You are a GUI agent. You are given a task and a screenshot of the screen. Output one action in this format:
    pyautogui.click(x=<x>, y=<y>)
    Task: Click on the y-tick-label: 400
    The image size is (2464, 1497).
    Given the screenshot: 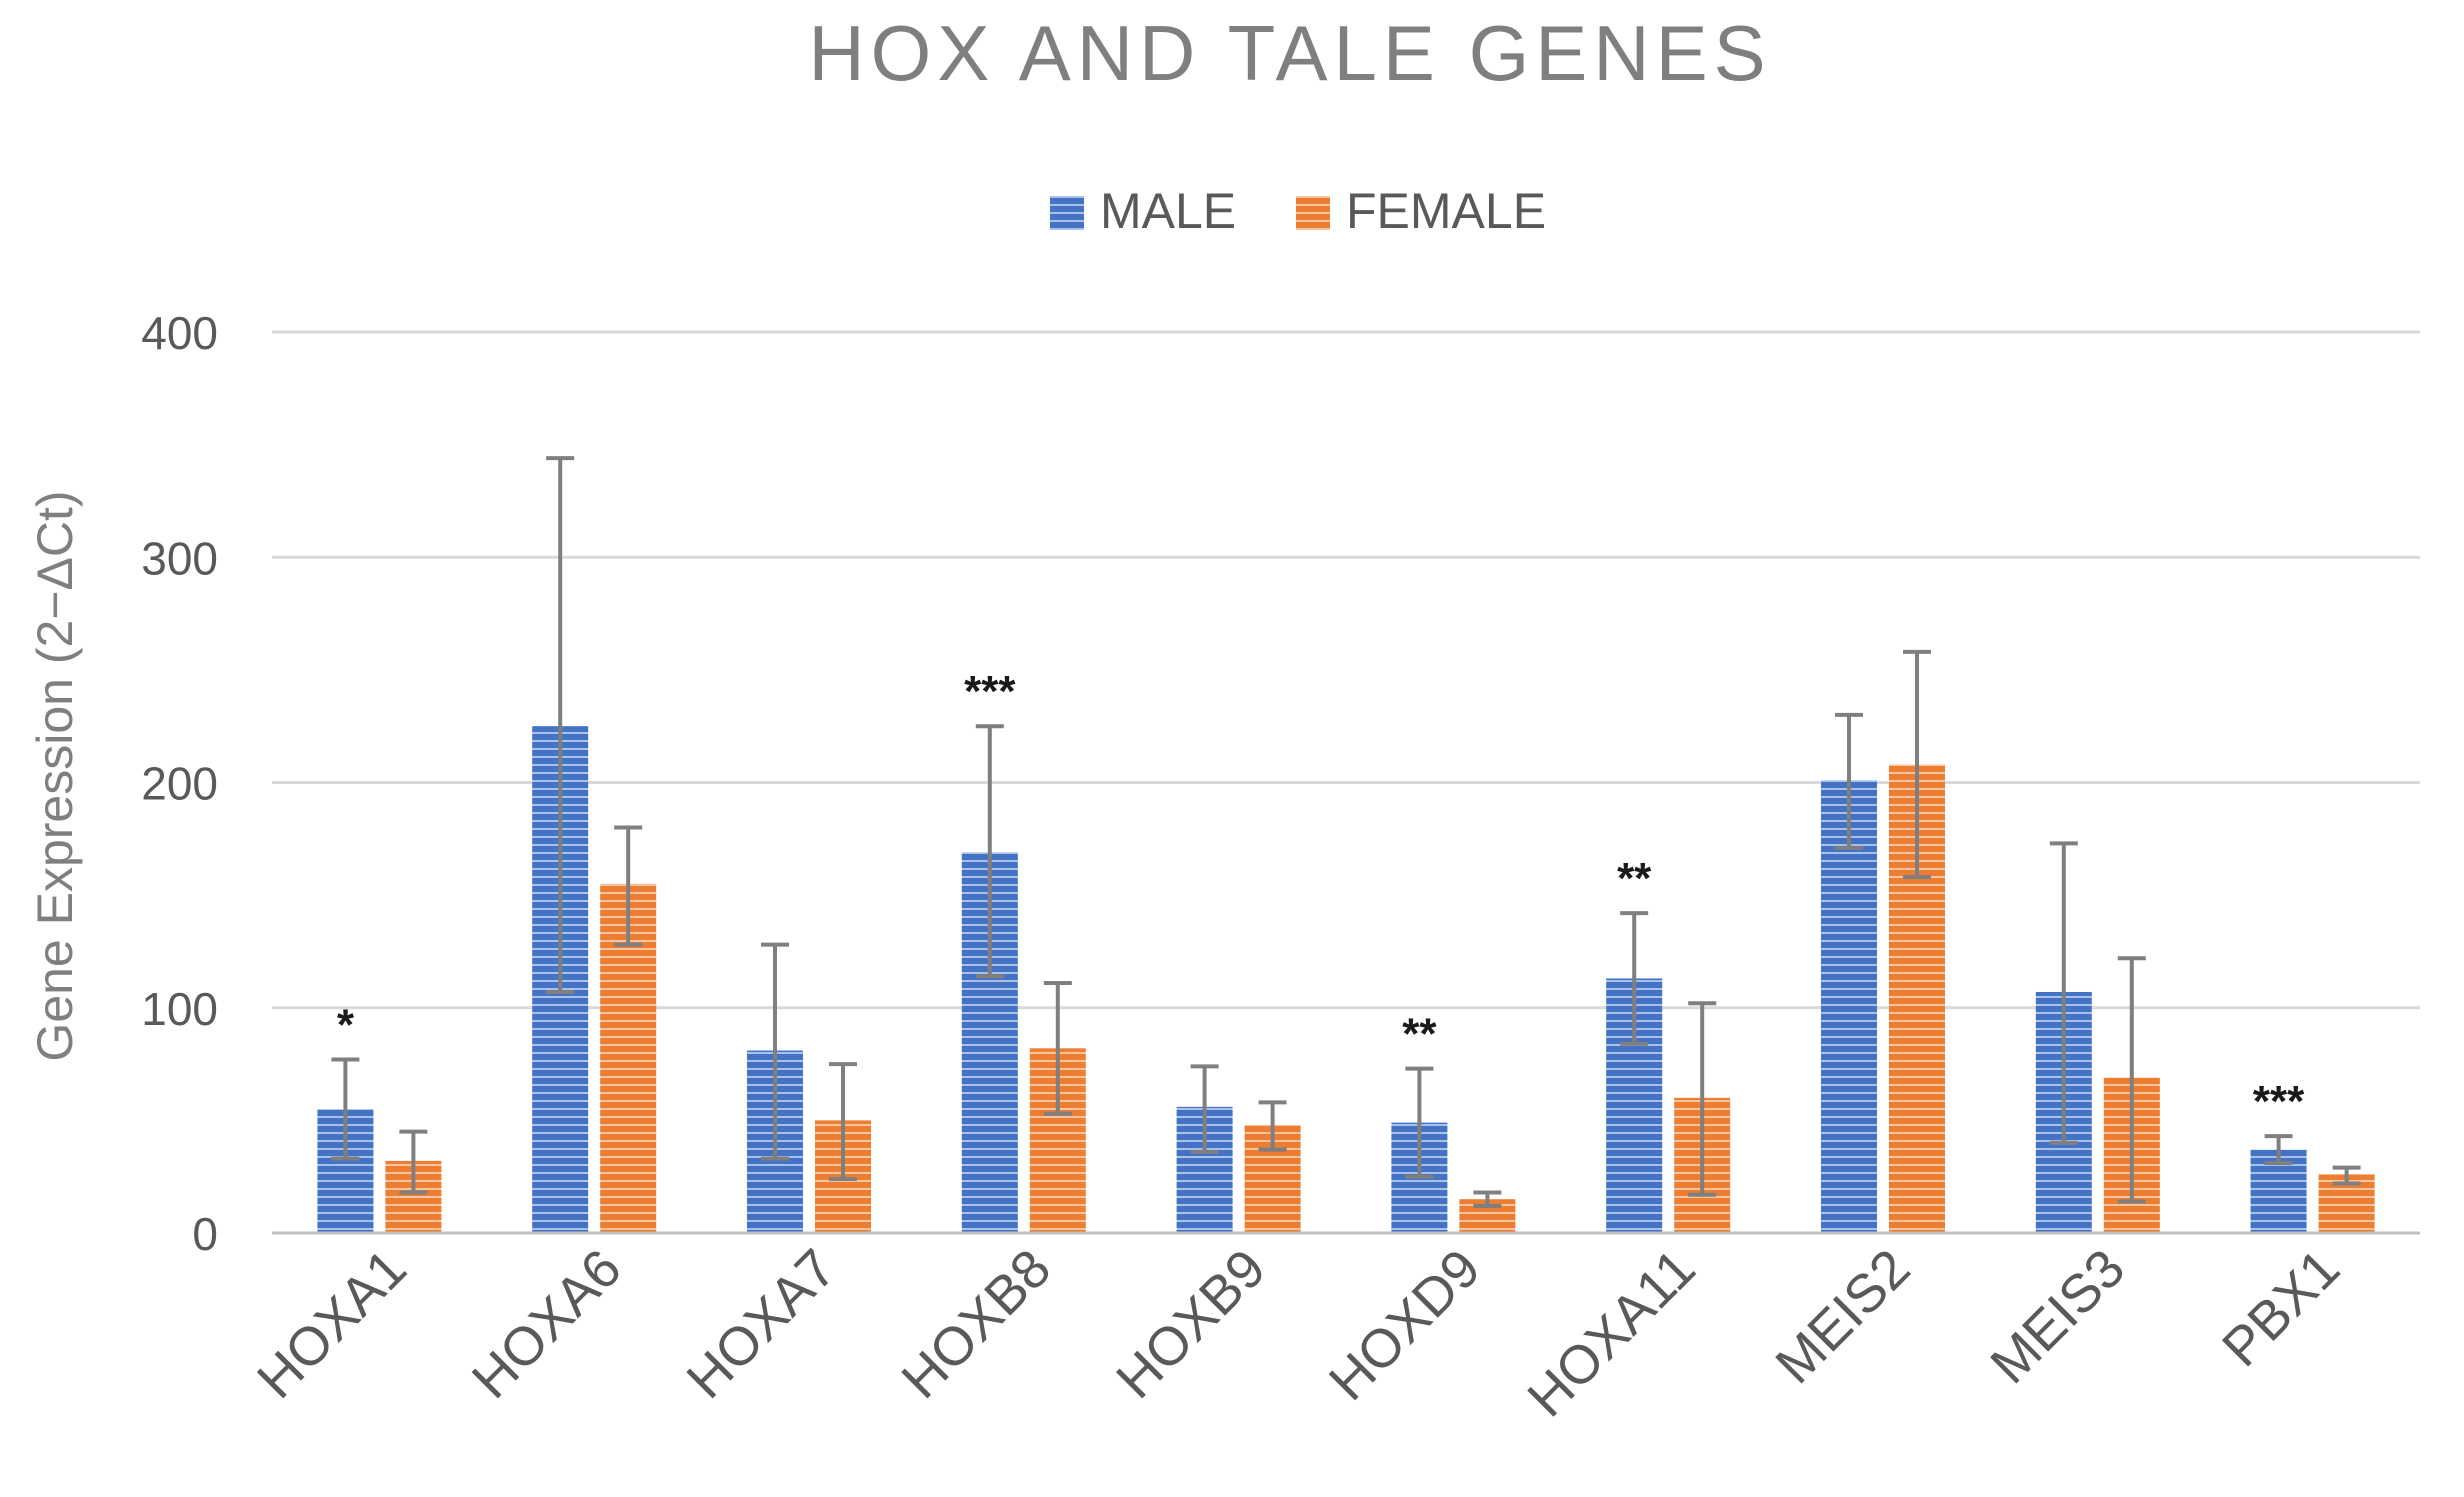 What is the action you would take?
    pyautogui.click(x=179, y=333)
    